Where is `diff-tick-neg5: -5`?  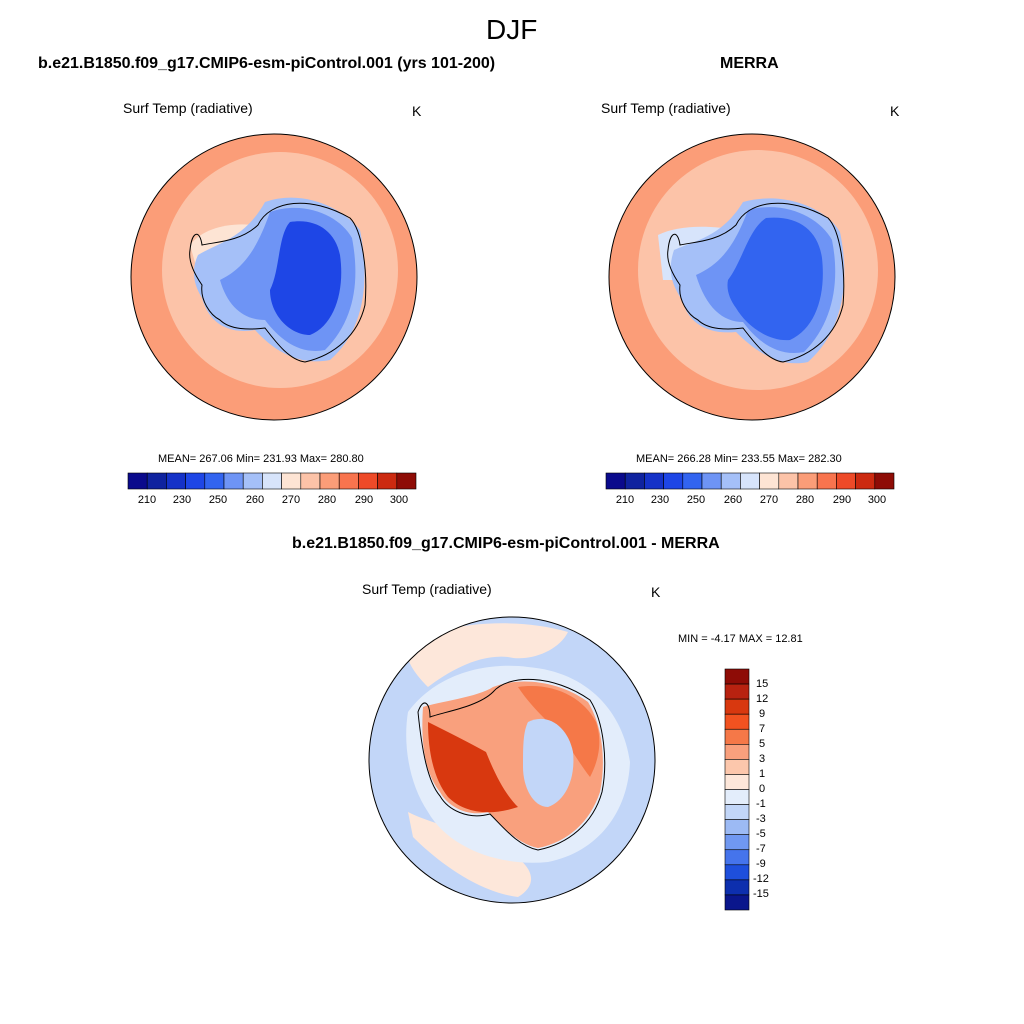 diff-tick-neg5: -5 is located at coordinates (761, 834).